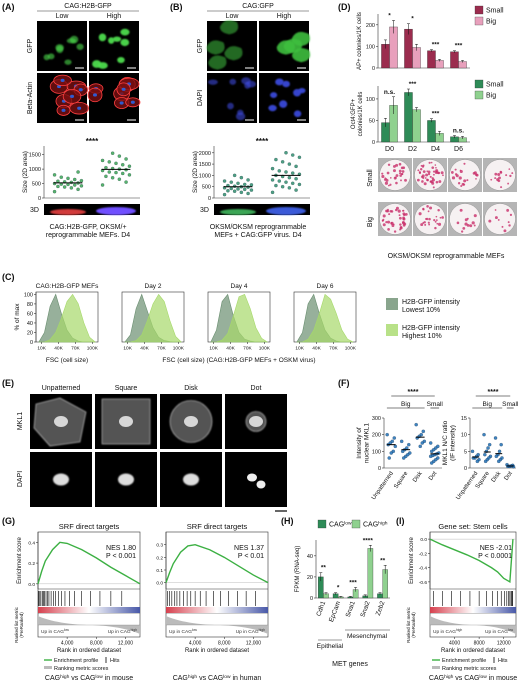 The width and height of the screenshot is (520, 684). What do you see at coordinates (324, 568) in the screenshot?
I see `significance: **` at bounding box center [324, 568].